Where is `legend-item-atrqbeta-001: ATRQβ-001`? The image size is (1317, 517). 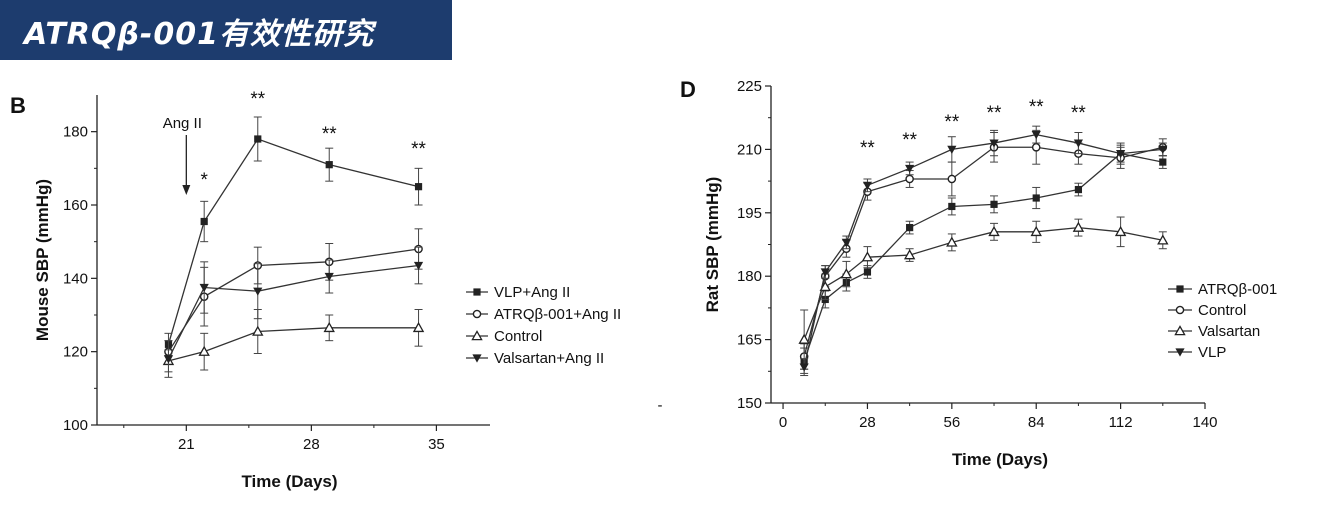 legend-item-atrqbeta-001: ATRQβ-001 is located at coordinates (1222, 289).